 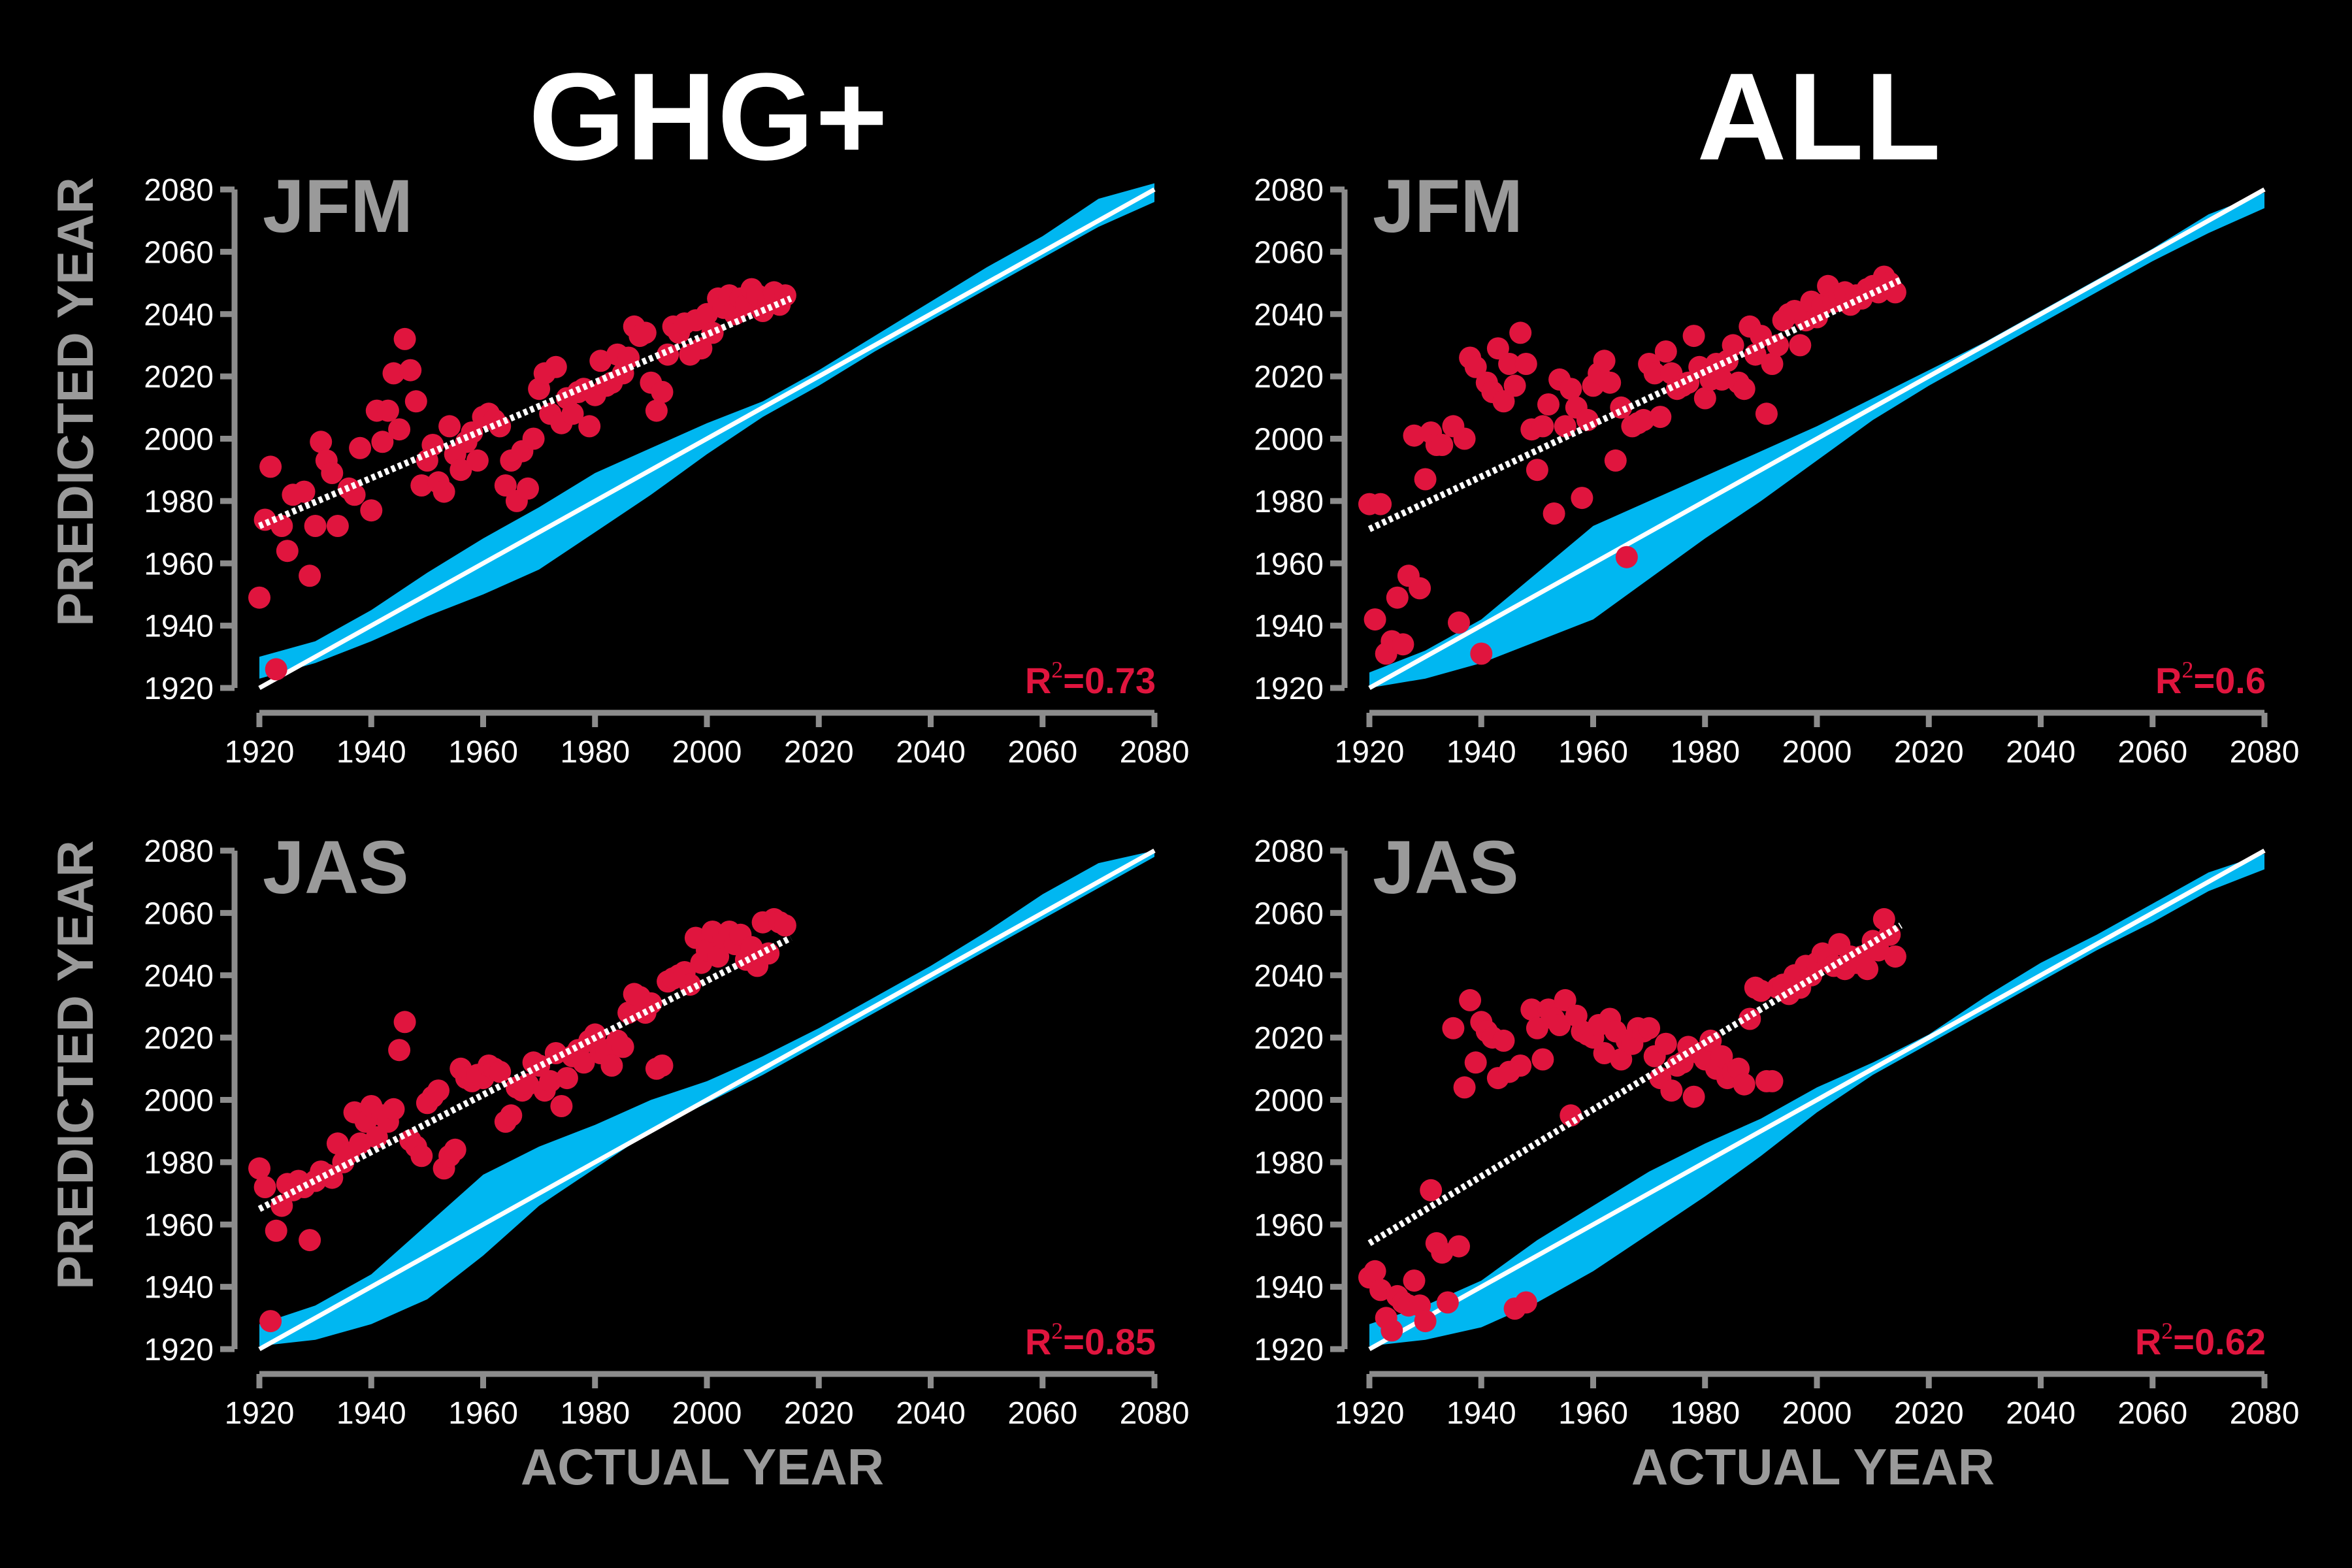 What do you see at coordinates (1289, 315) in the screenshot?
I see `panel-2-y-tick-label: 2040` at bounding box center [1289, 315].